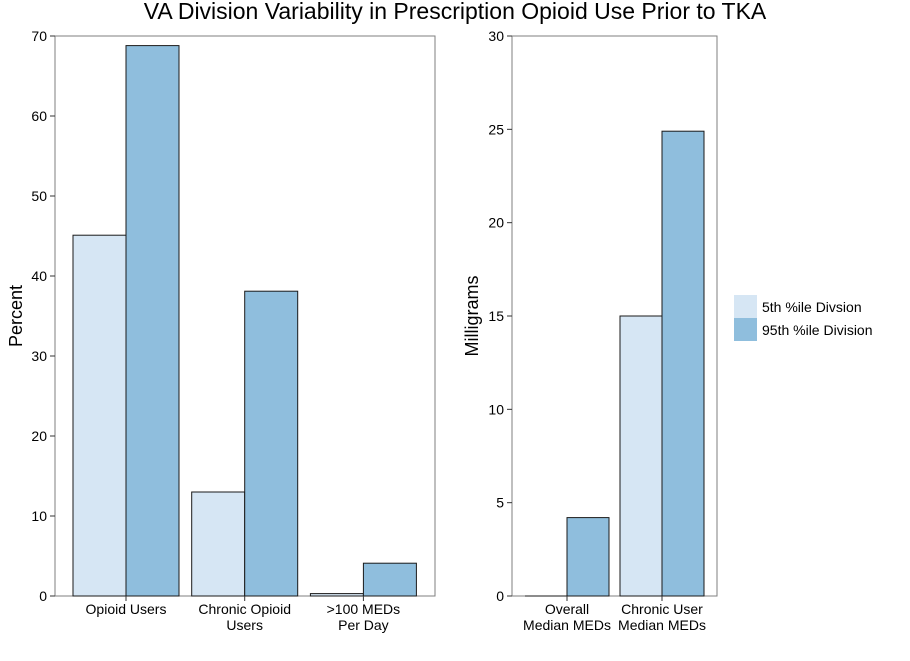 This screenshot has width=910, height=661. Describe the element at coordinates (244, 625) in the screenshot. I see `x-tick-label: Users` at that location.